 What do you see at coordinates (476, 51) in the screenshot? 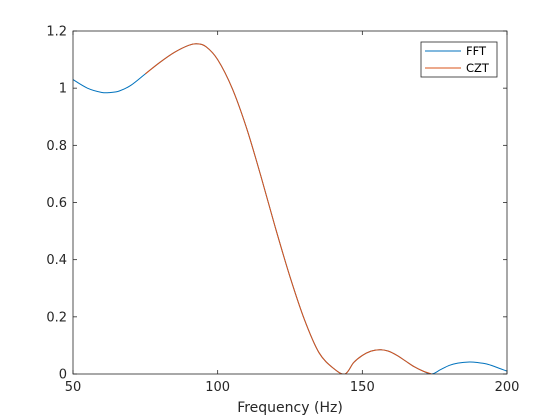
I see `legend-fft-label: FFT` at bounding box center [476, 51].